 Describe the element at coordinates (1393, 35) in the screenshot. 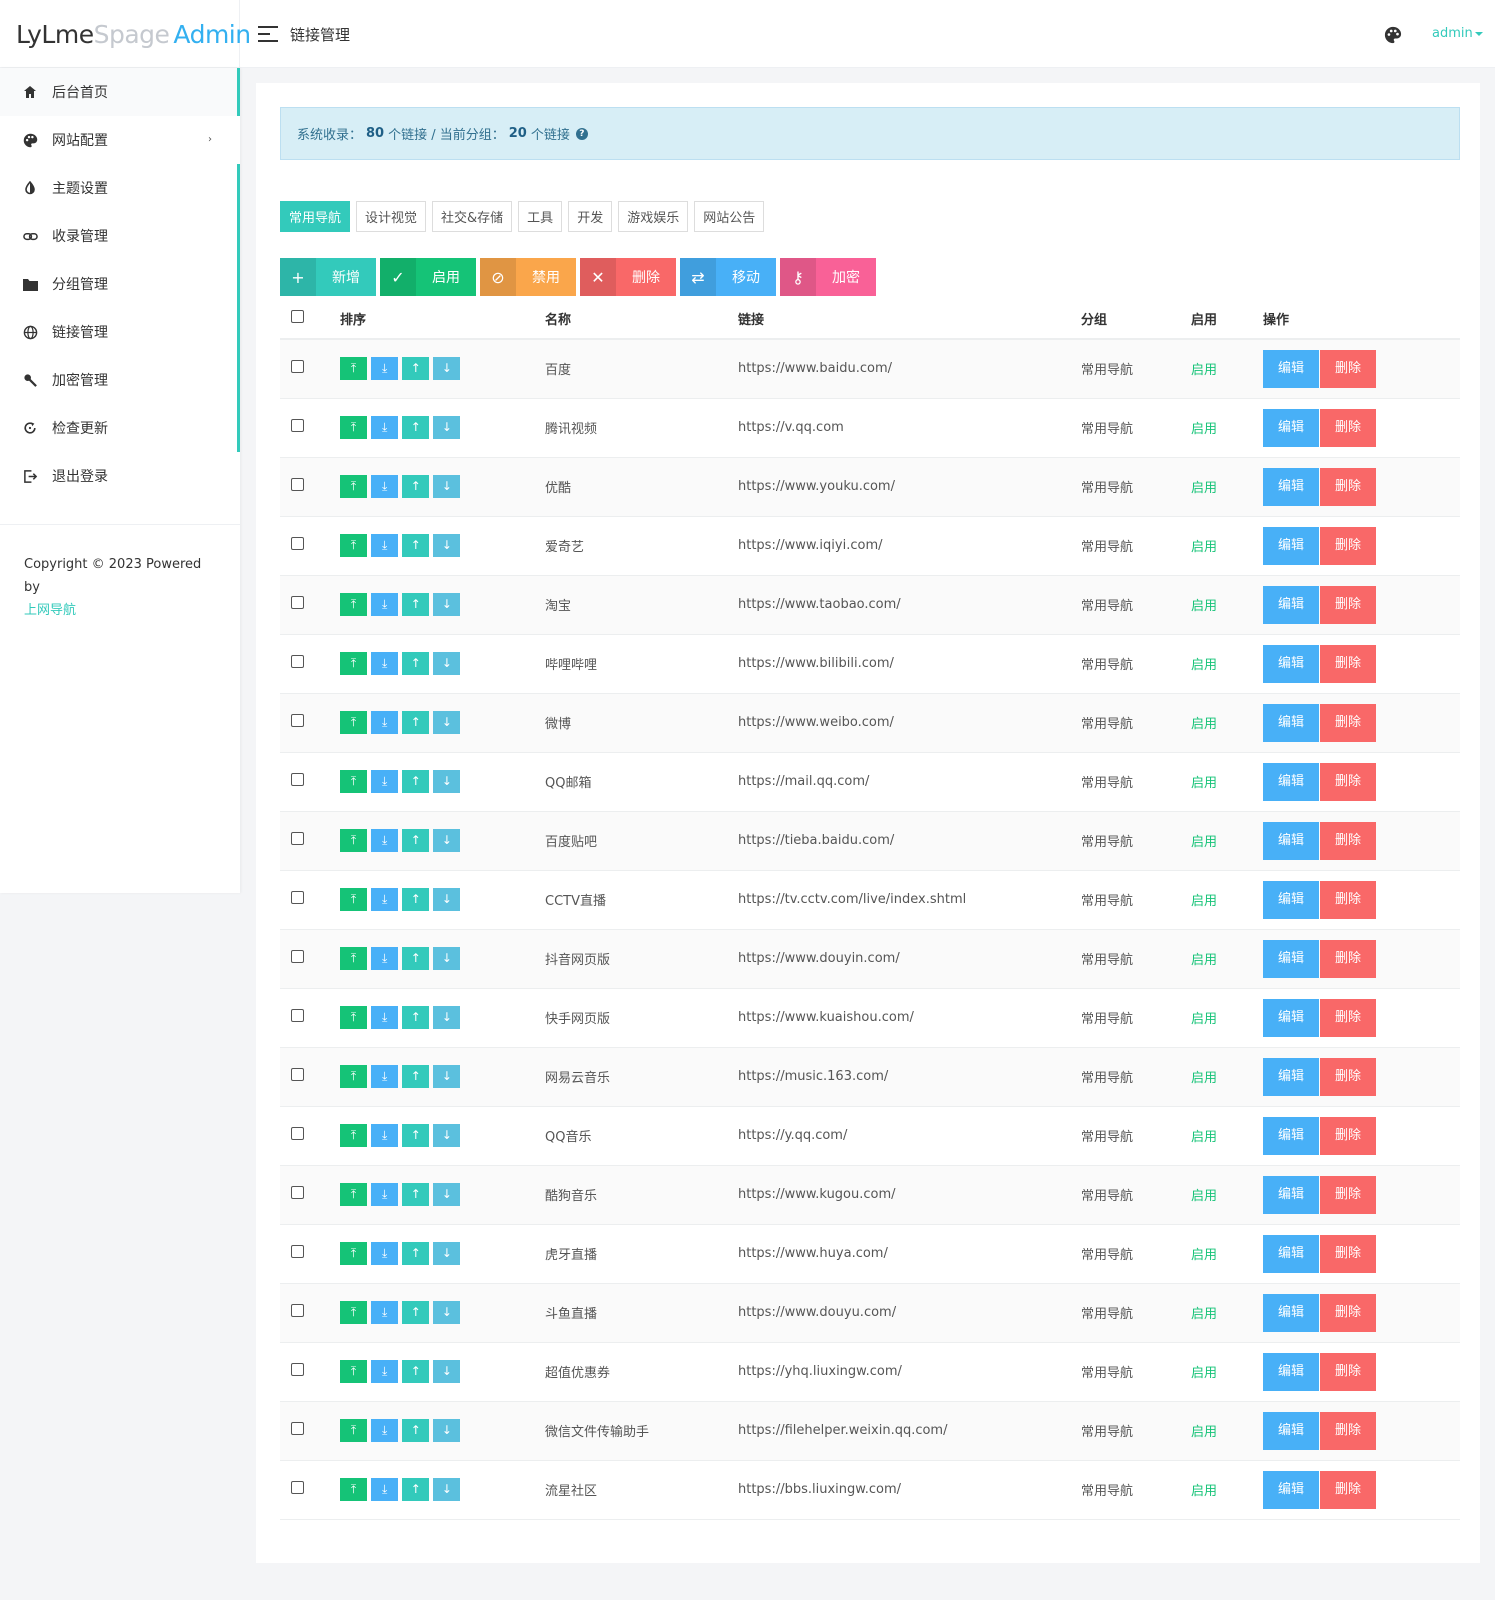

I see `theme-palette-icon` at that location.